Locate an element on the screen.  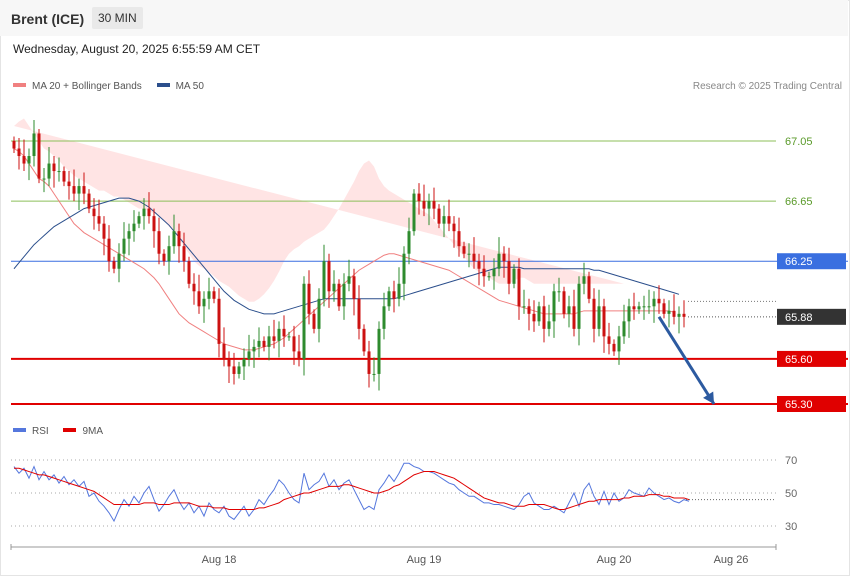
level-label-66-25: 66.25 is located at coordinates (799, 262).